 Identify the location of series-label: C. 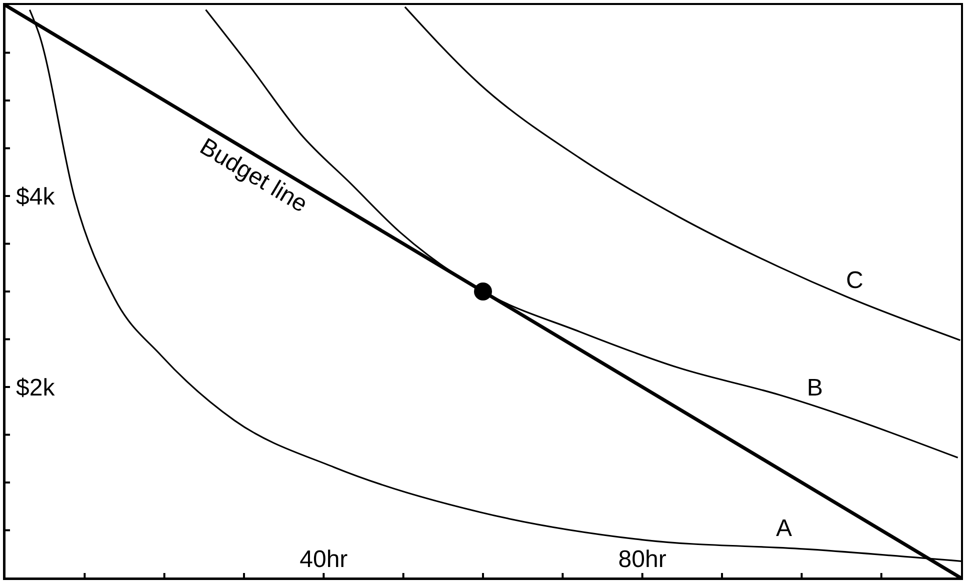
(855, 280).